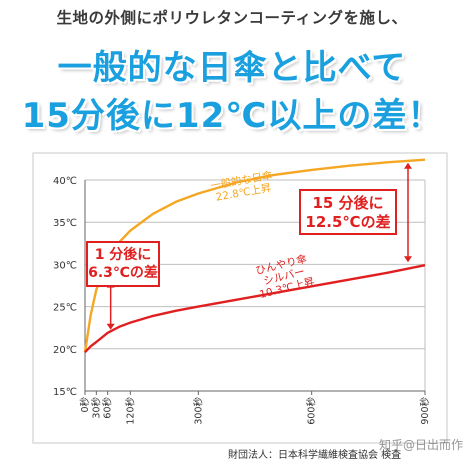 This screenshot has width=464, height=465. Describe the element at coordinates (123, 254) in the screenshot. I see `annotation-1min-text: 1 分後に` at that location.